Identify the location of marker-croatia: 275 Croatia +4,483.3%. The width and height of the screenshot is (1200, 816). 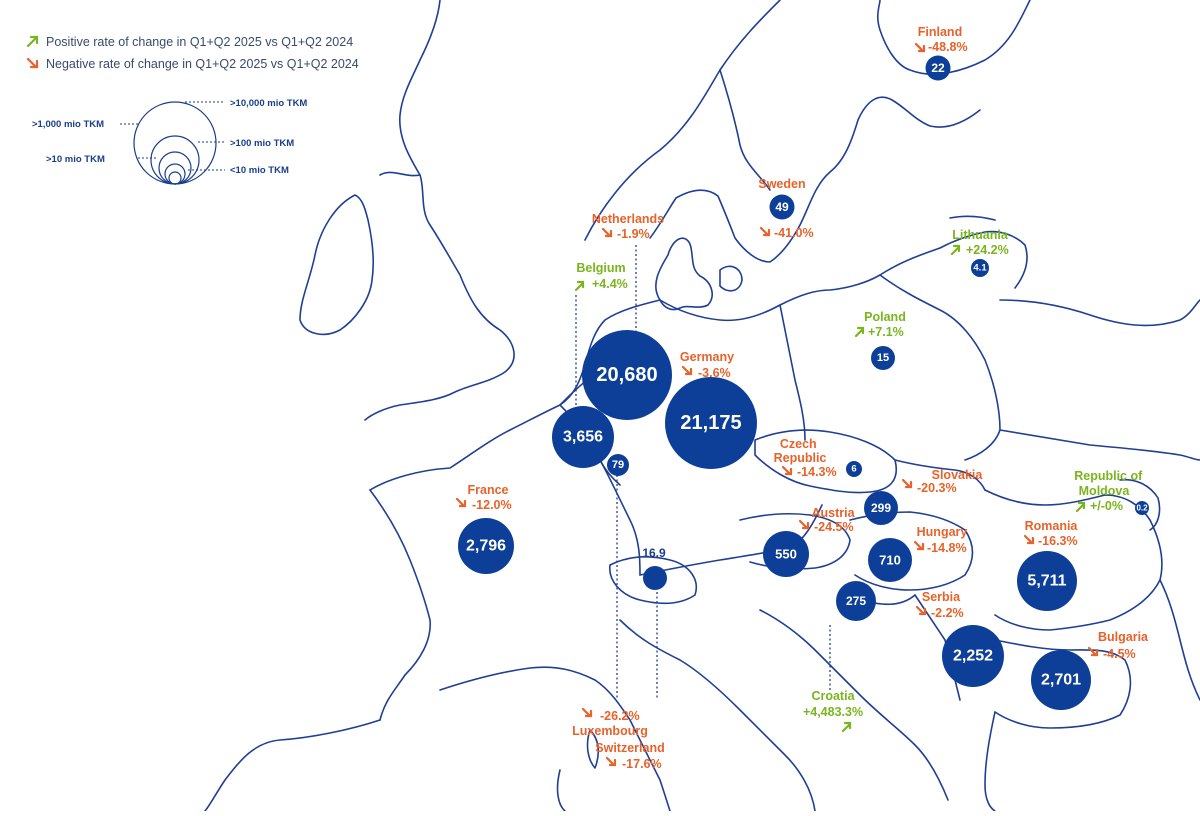
(839, 657).